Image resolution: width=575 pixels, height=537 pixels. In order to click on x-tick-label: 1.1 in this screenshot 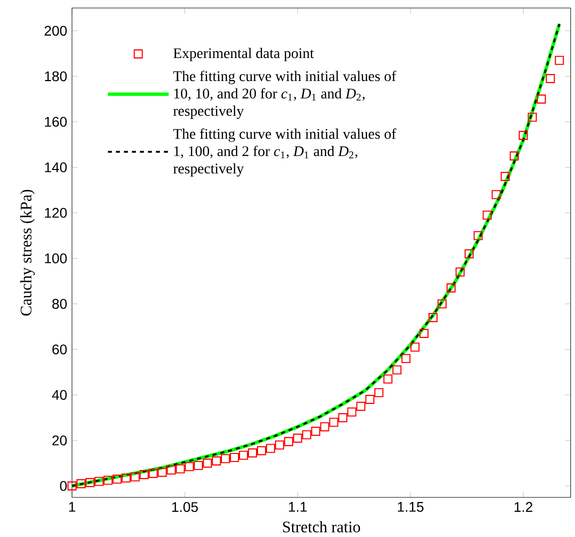, I will do `click(297, 507)`.